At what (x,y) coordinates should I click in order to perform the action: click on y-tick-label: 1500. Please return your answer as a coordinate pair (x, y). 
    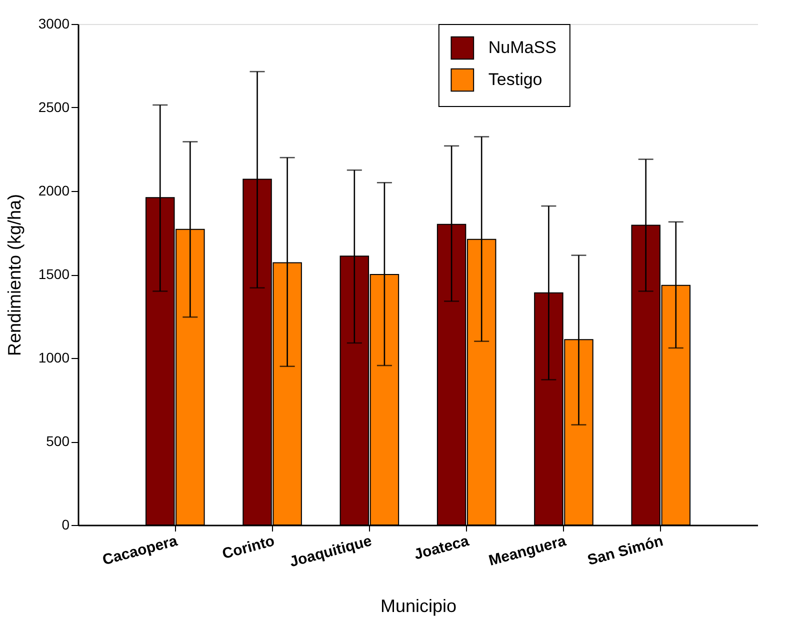
    Looking at the image, I should click on (54, 274).